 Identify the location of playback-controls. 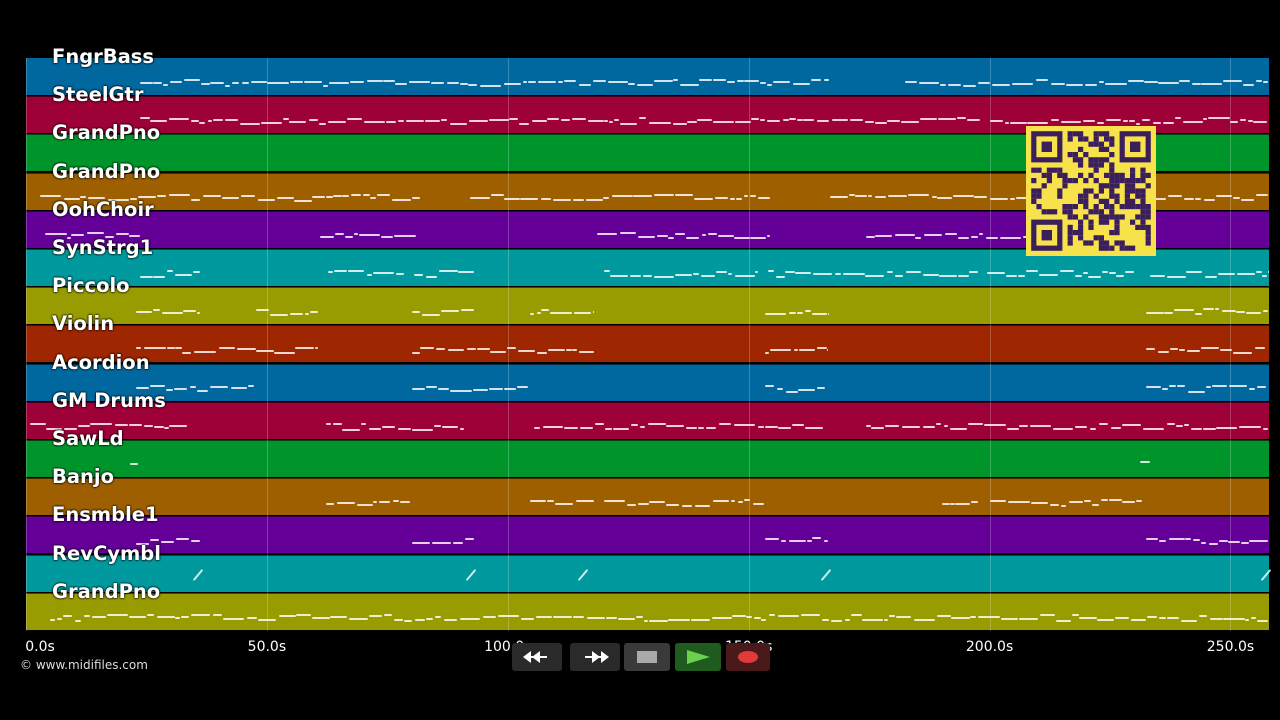
(641, 657).